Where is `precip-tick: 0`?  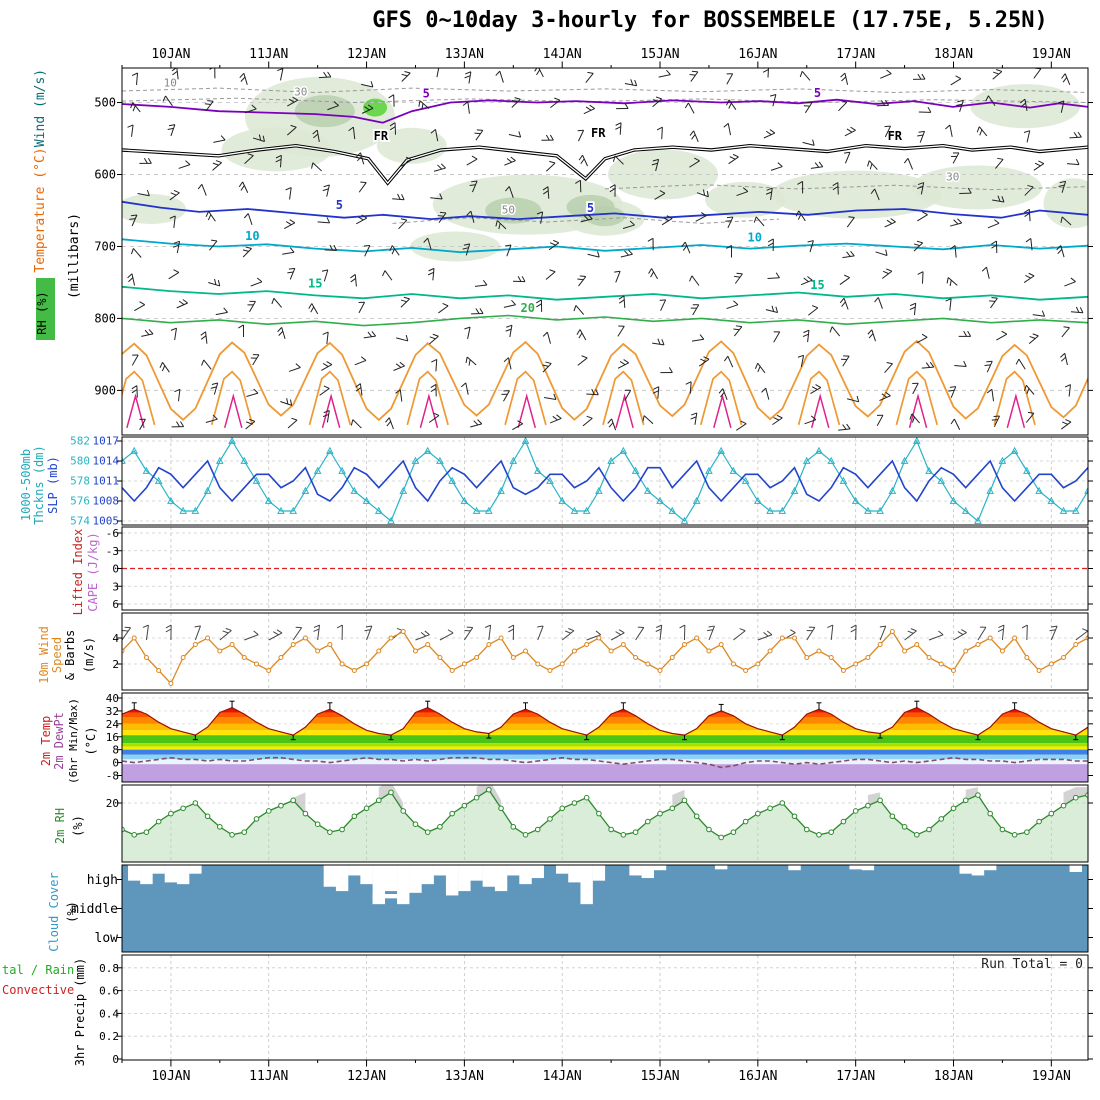 precip-tick: 0 is located at coordinates (115, 1059).